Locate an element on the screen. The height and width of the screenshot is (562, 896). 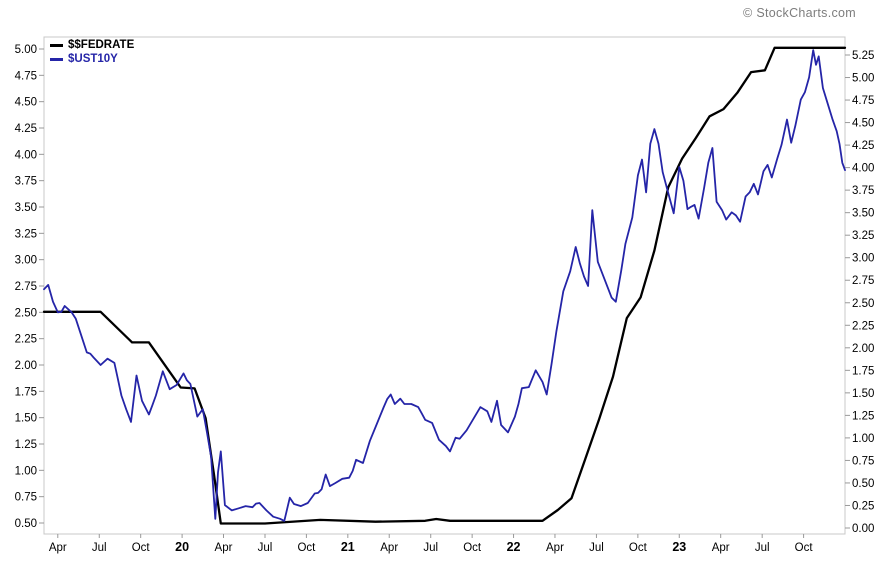
y-axis-label-right: 0.75 is located at coordinates (863, 461).